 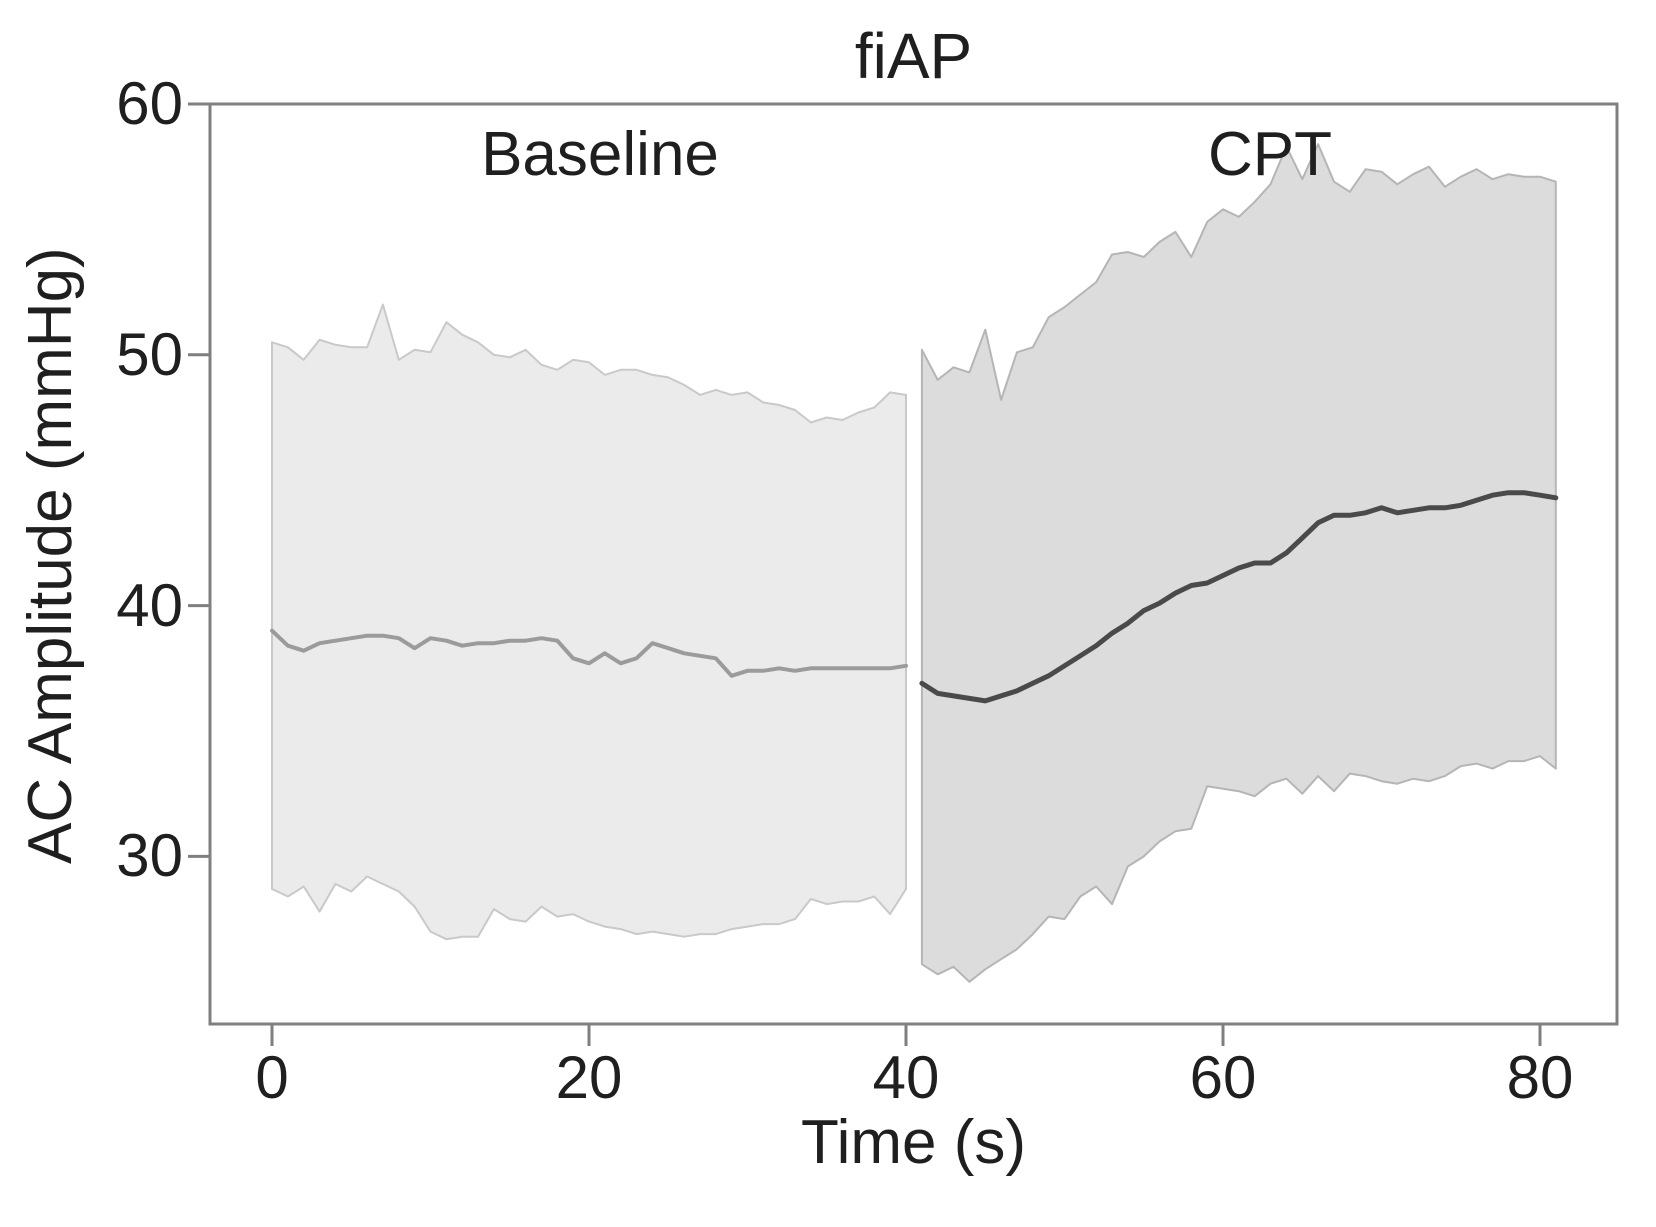 What do you see at coordinates (199, 480) in the screenshot?
I see `y-axis-ticks` at bounding box center [199, 480].